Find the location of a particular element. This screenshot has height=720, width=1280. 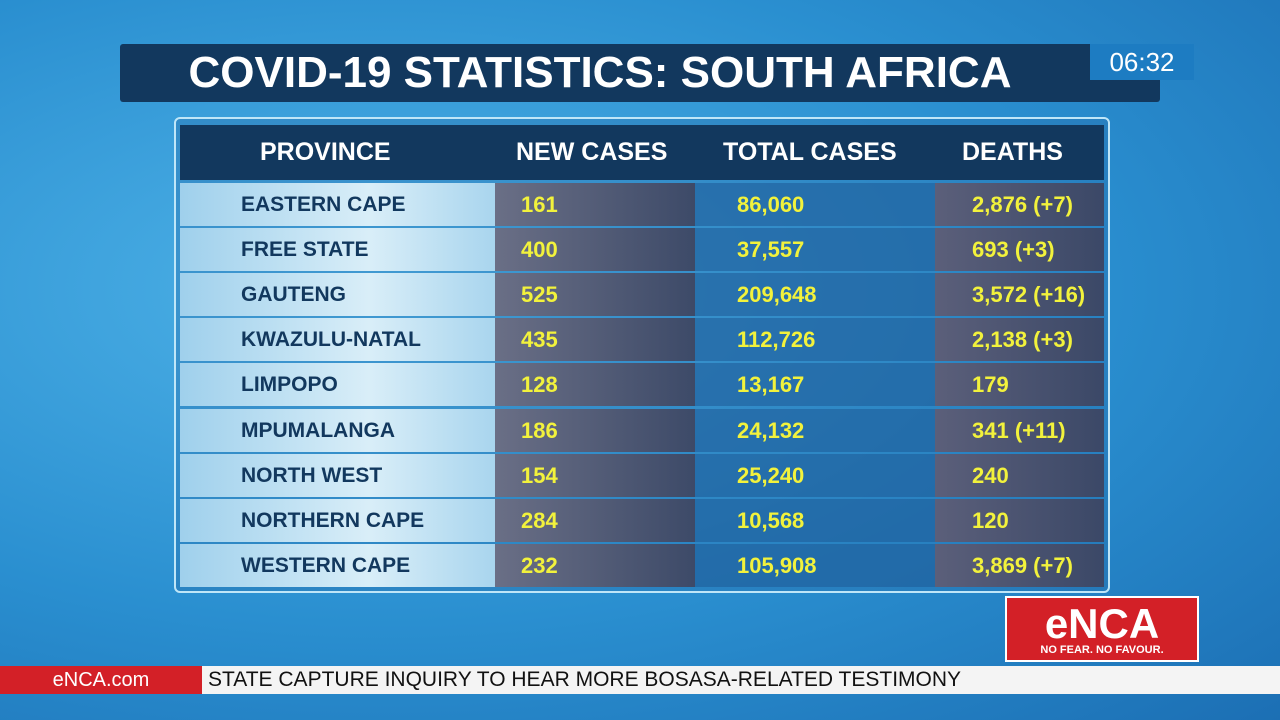

table-row: NORTHERN CAPE 284 10,568 120 is located at coordinates (642, 520).